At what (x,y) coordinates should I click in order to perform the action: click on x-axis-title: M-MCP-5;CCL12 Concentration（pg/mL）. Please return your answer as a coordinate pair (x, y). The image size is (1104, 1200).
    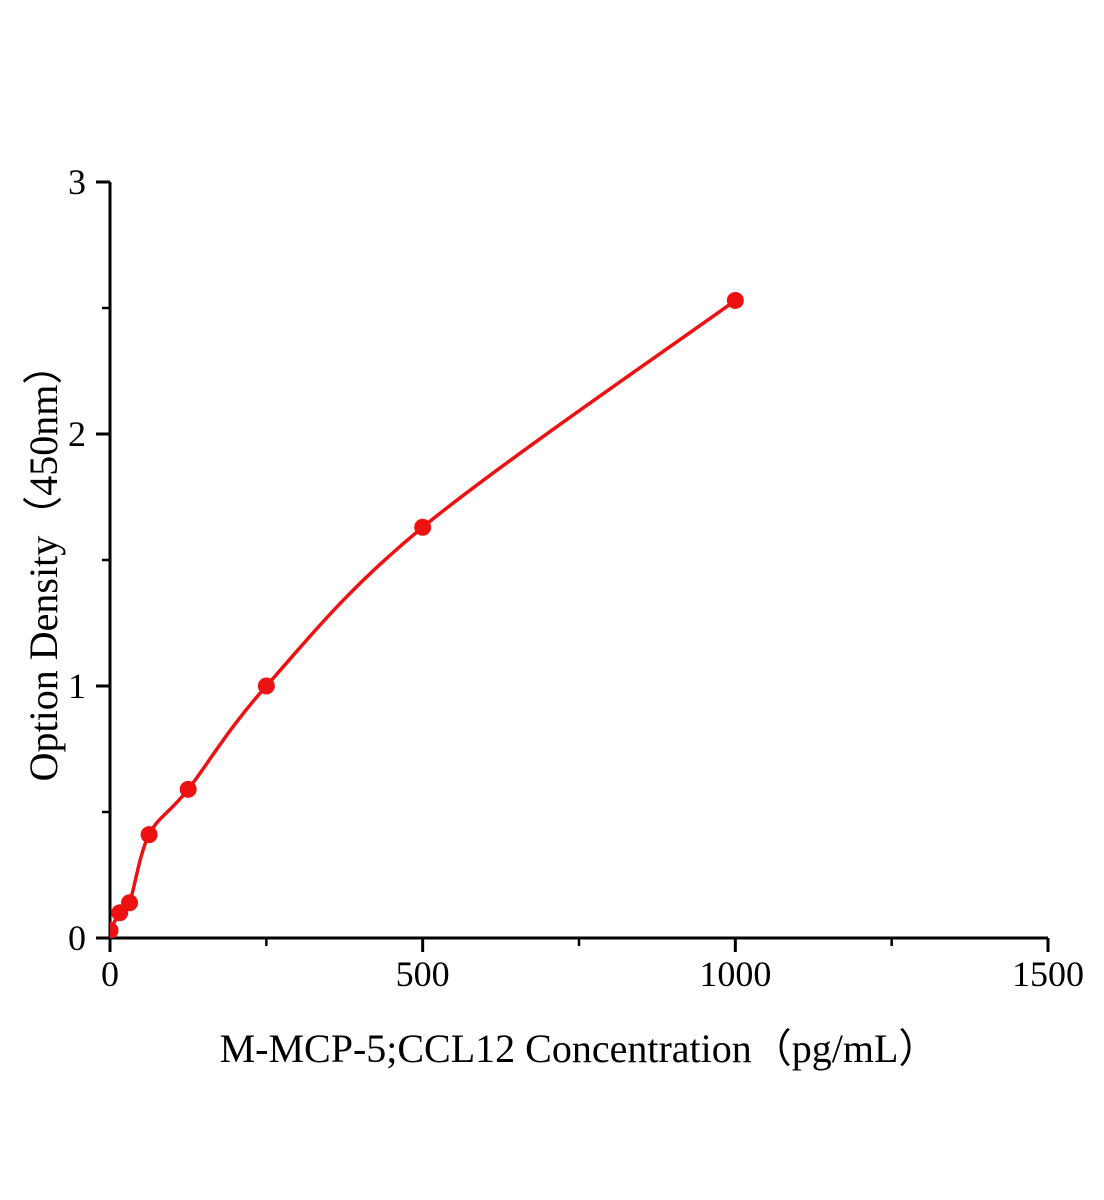
    Looking at the image, I should click on (579, 1048).